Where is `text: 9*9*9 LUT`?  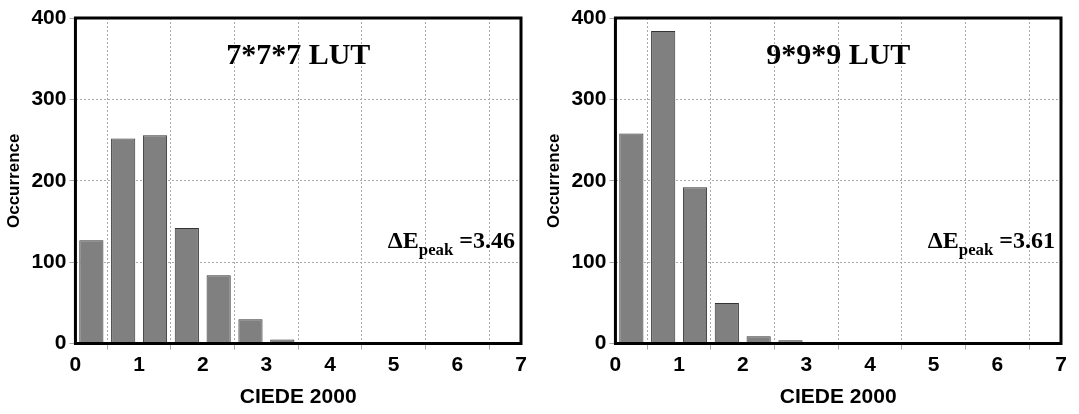 text: 9*9*9 LUT is located at coordinates (838, 53).